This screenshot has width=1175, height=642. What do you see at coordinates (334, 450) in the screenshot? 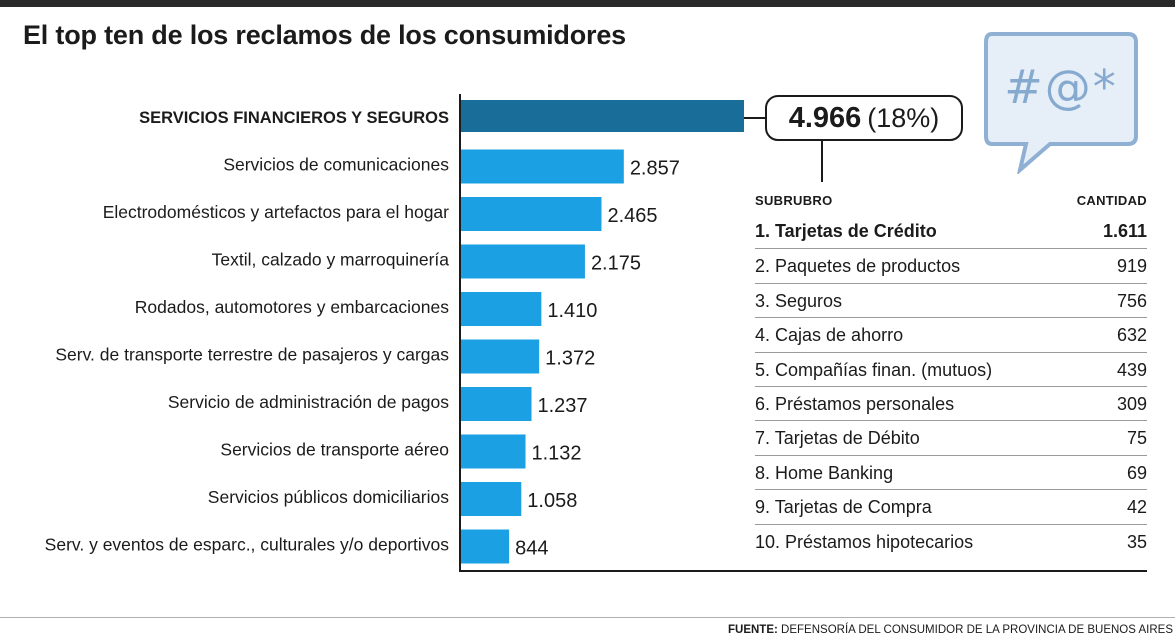
I see `category-label: Servicios de transporte aéreo` at bounding box center [334, 450].